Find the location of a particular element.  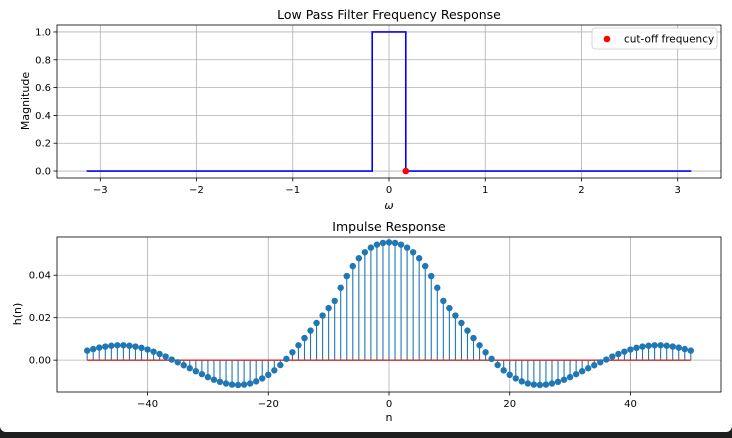

top-xtick-label: 0 is located at coordinates (389, 190).